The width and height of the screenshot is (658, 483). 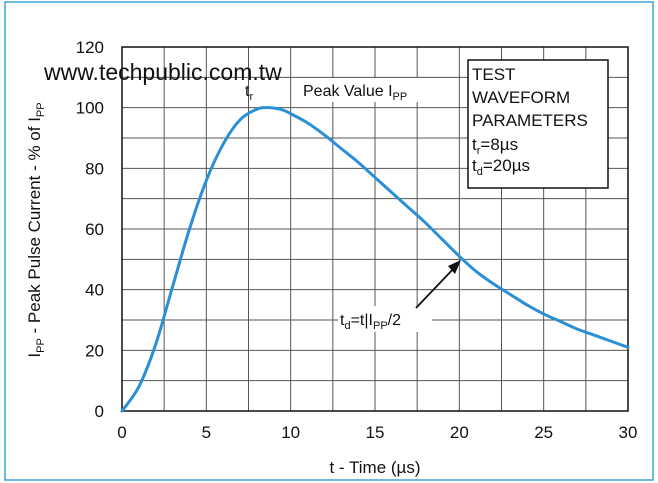 I want to click on param-box-frame, so click(x=538, y=124).